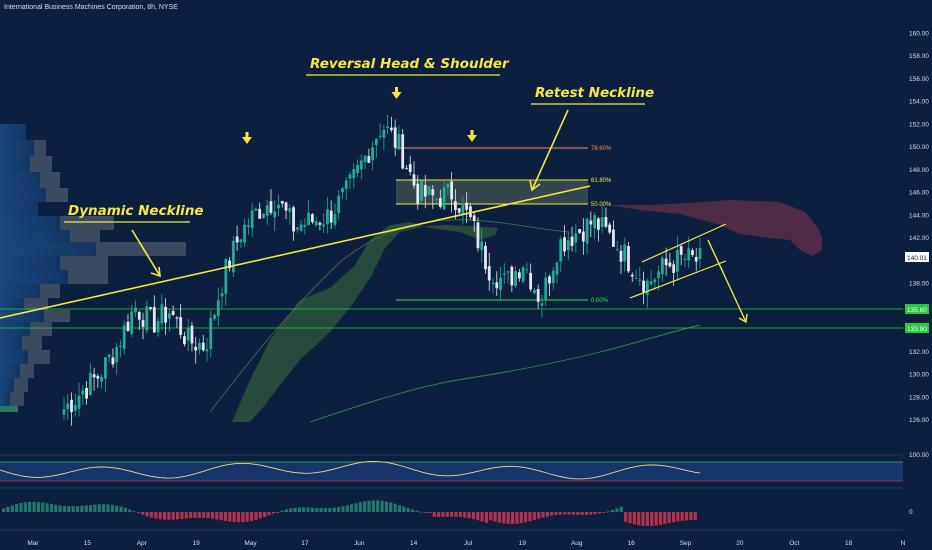 This screenshot has width=932, height=550. I want to click on oscillator-line, so click(350, 470).